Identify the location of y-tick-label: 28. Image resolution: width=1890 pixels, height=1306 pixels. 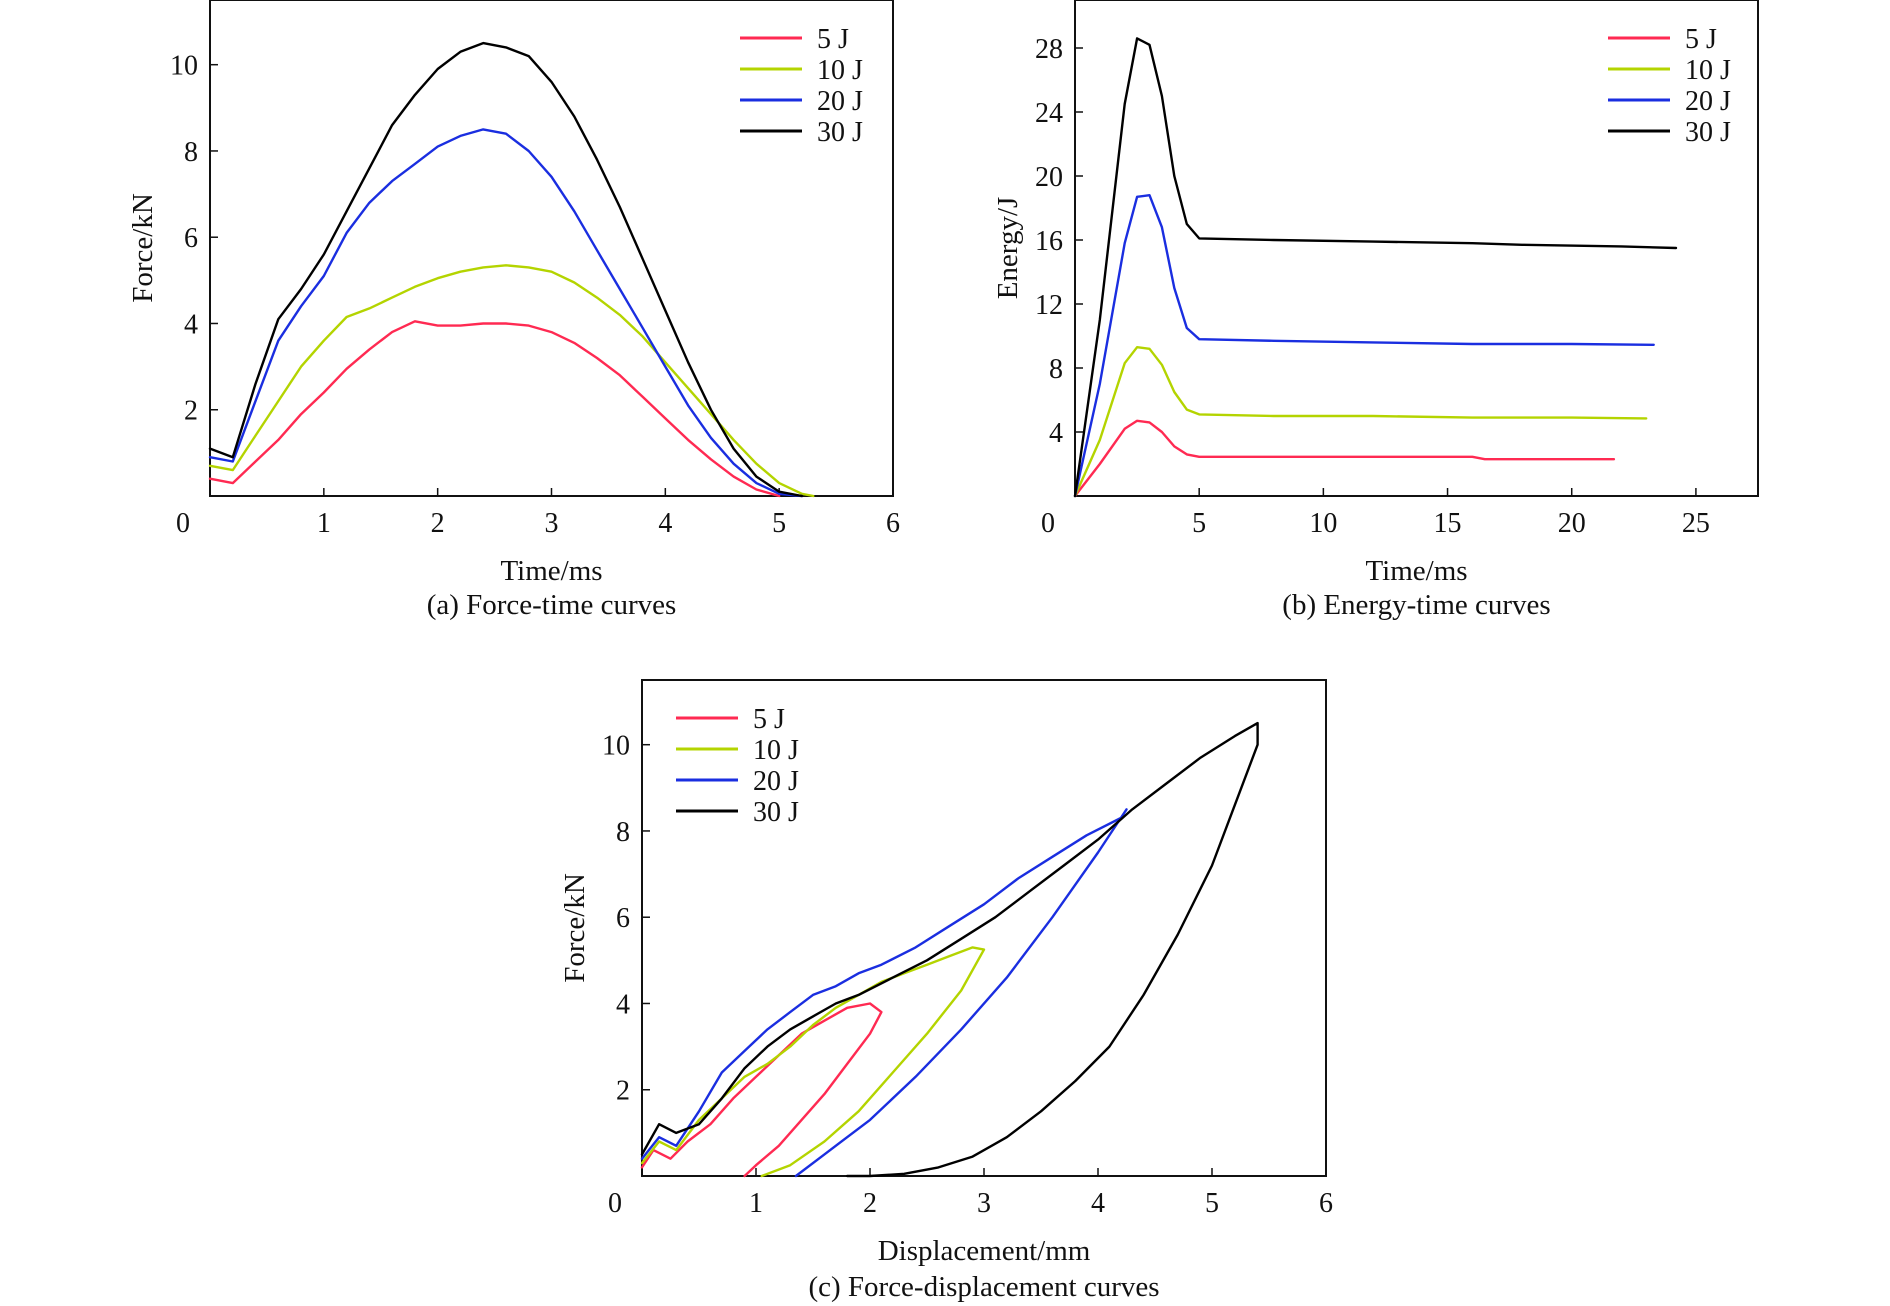
(1049, 49).